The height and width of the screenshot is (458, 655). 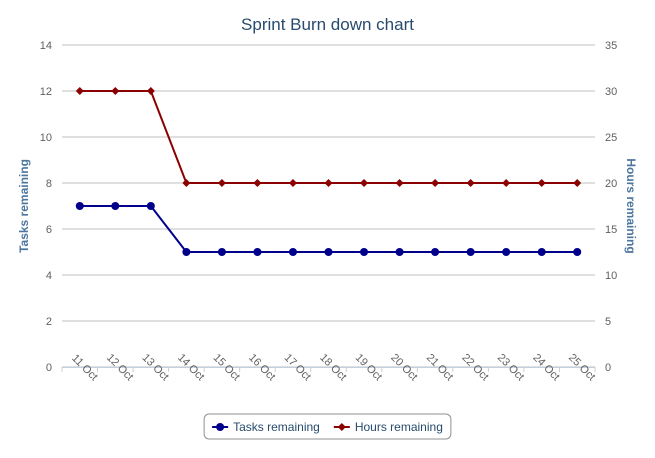 I want to click on right-tick-label: 15, so click(x=611, y=230).